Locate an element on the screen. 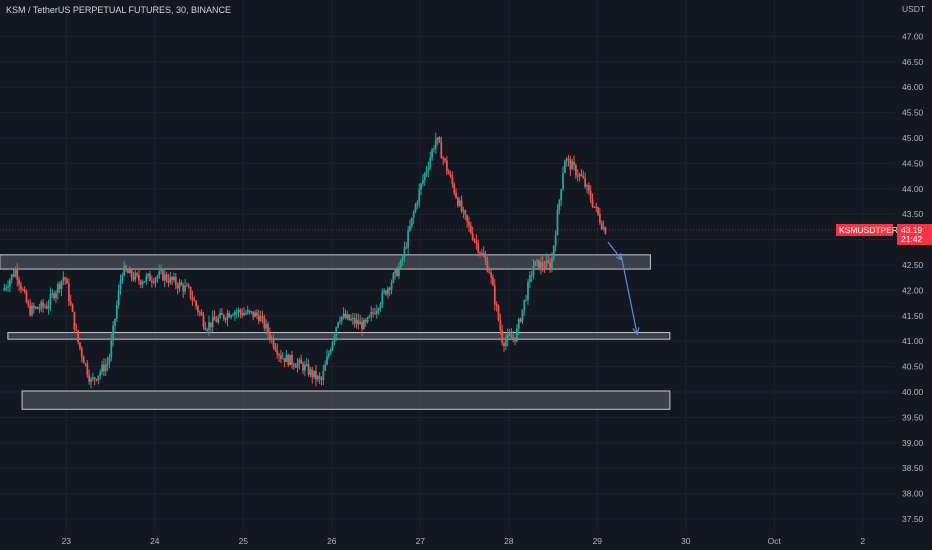 The image size is (932, 550). price-tag: KSMUSDTPERP 43.19 21:42 is located at coordinates (884, 234).